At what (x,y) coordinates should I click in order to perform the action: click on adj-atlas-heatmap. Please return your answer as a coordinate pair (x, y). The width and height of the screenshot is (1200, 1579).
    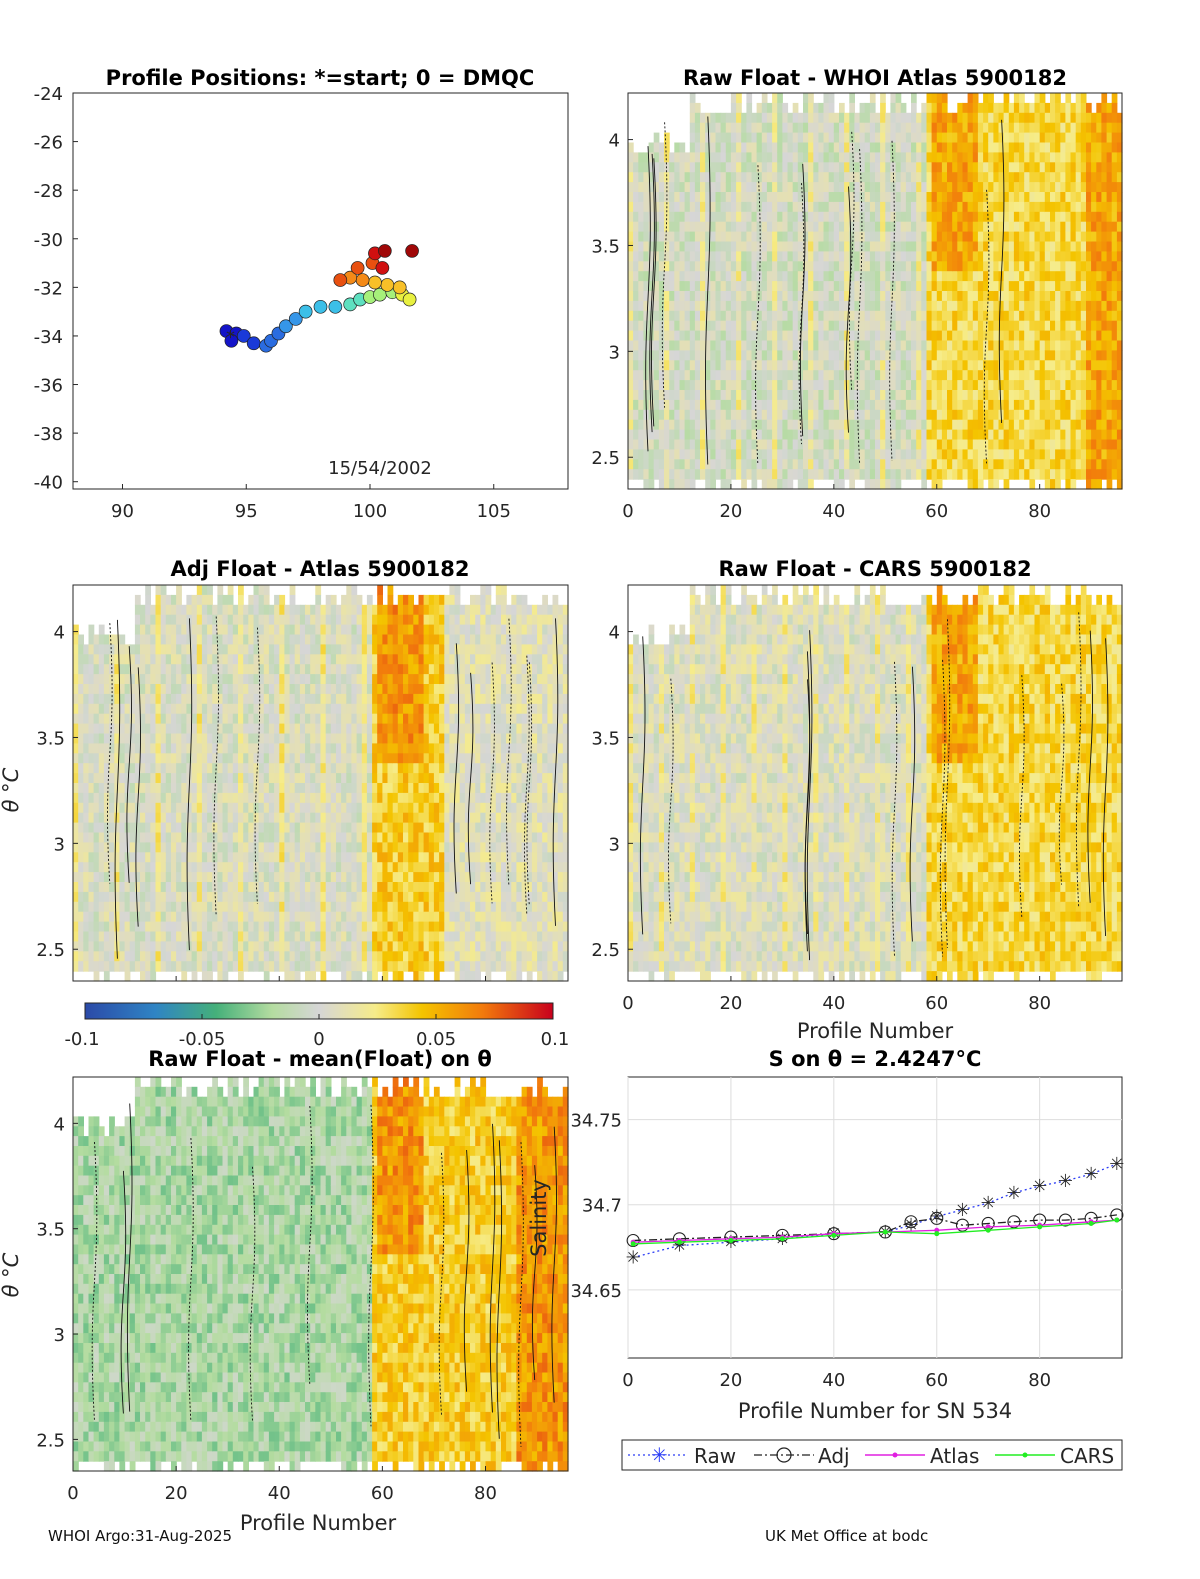
    Looking at the image, I should click on (321, 783).